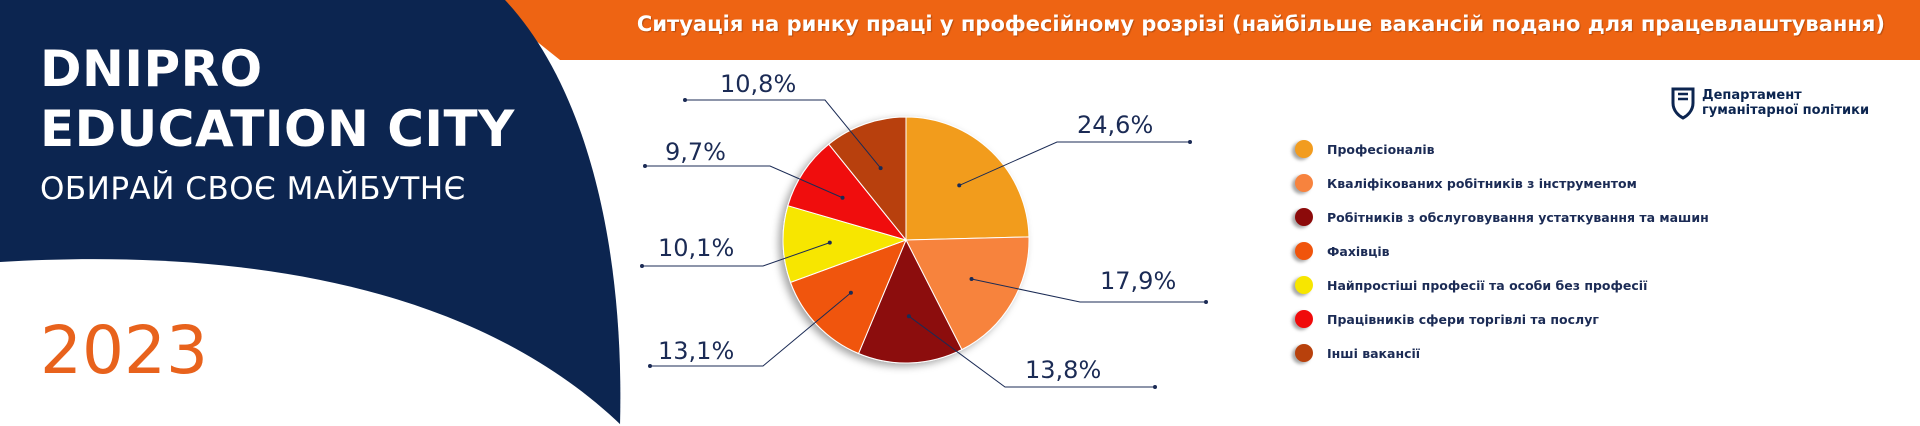 This screenshot has height=426, width=1920. What do you see at coordinates (253, 189) in the screenshot?
I see `brand-tagline: ОБИРАЙ СВОЄ МАЙБУТНЄ` at bounding box center [253, 189].